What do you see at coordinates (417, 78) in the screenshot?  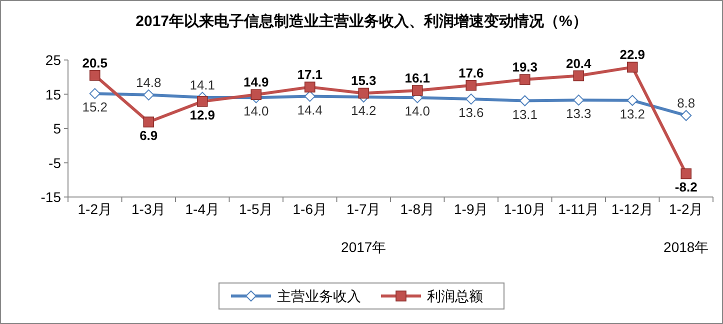 I see `data-label: 16.1` at bounding box center [417, 78].